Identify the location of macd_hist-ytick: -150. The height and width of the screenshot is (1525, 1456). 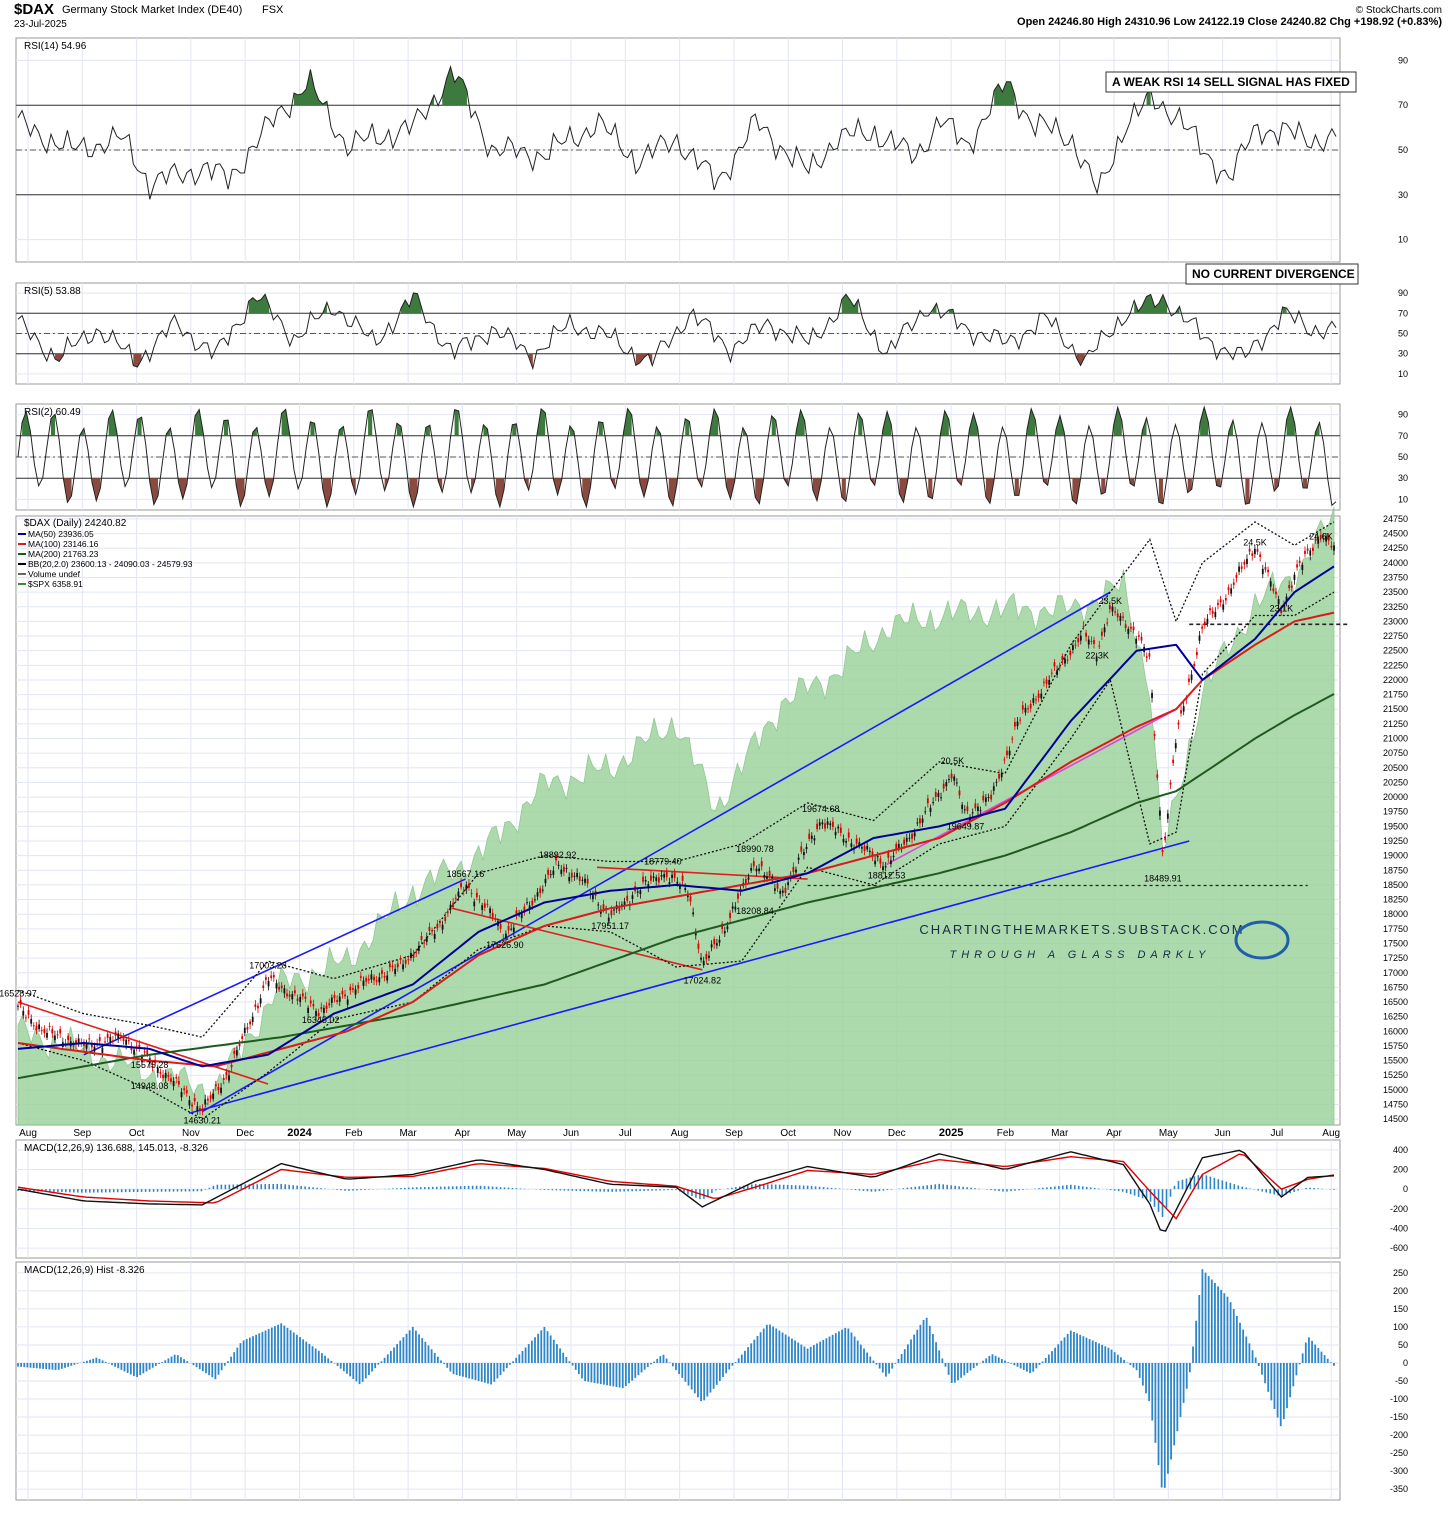
(1399, 1417).